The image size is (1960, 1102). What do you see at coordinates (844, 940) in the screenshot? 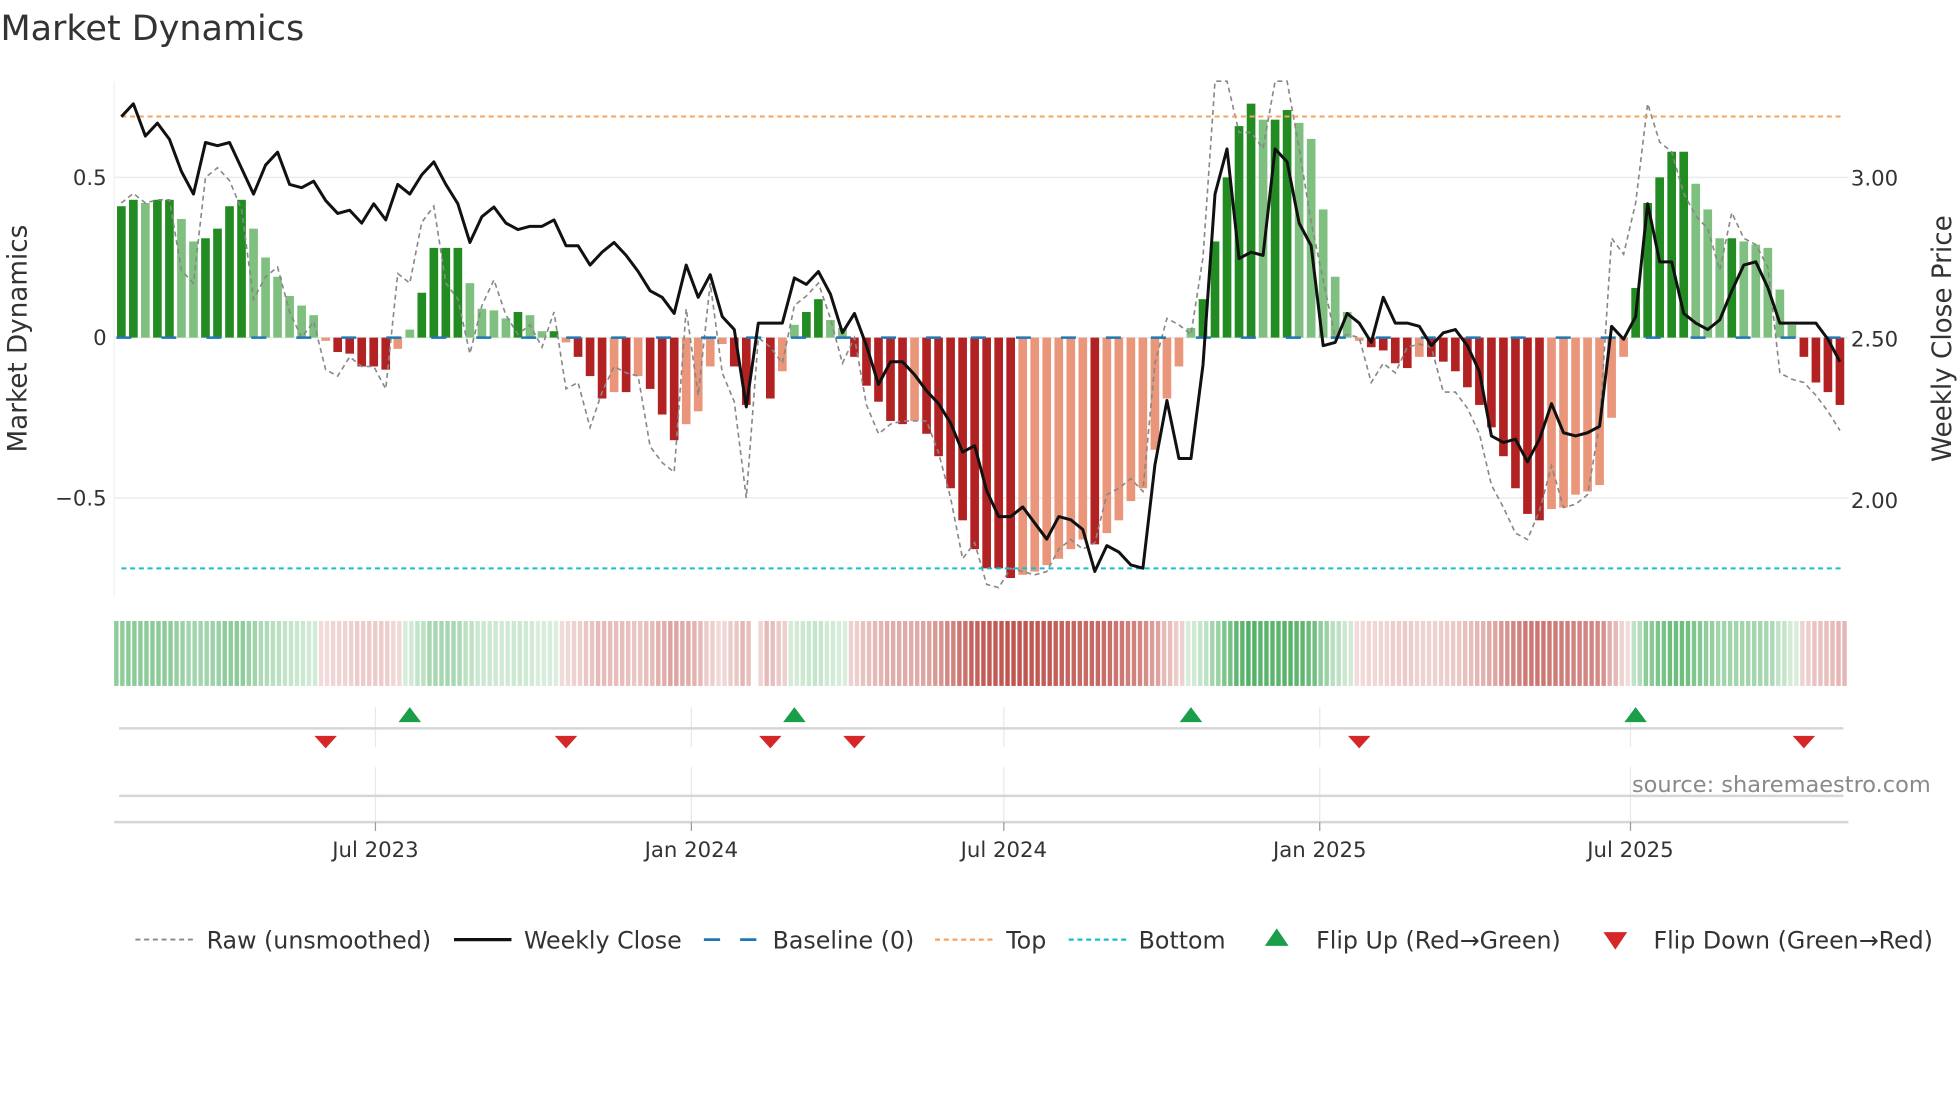
I see `legend-label-baseline: Baseline (0)` at bounding box center [844, 940].